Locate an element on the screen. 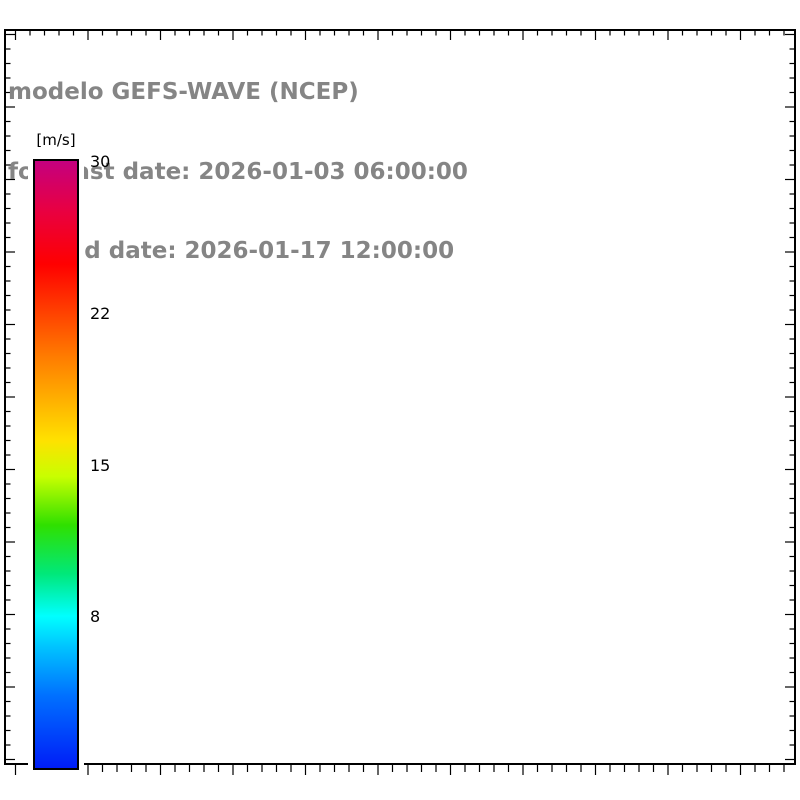 The width and height of the screenshot is (800, 800). colorbar-gradient is located at coordinates (56, 464).